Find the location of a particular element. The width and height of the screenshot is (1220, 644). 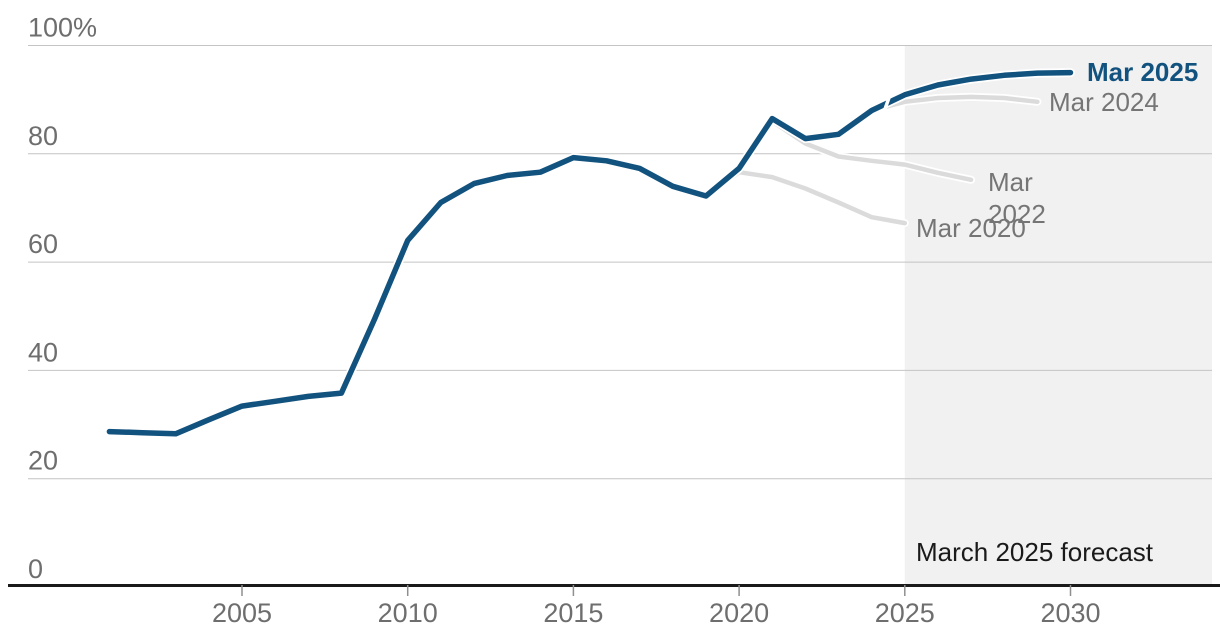

series-label-mar-2020: Mar 2020 is located at coordinates (971, 228).